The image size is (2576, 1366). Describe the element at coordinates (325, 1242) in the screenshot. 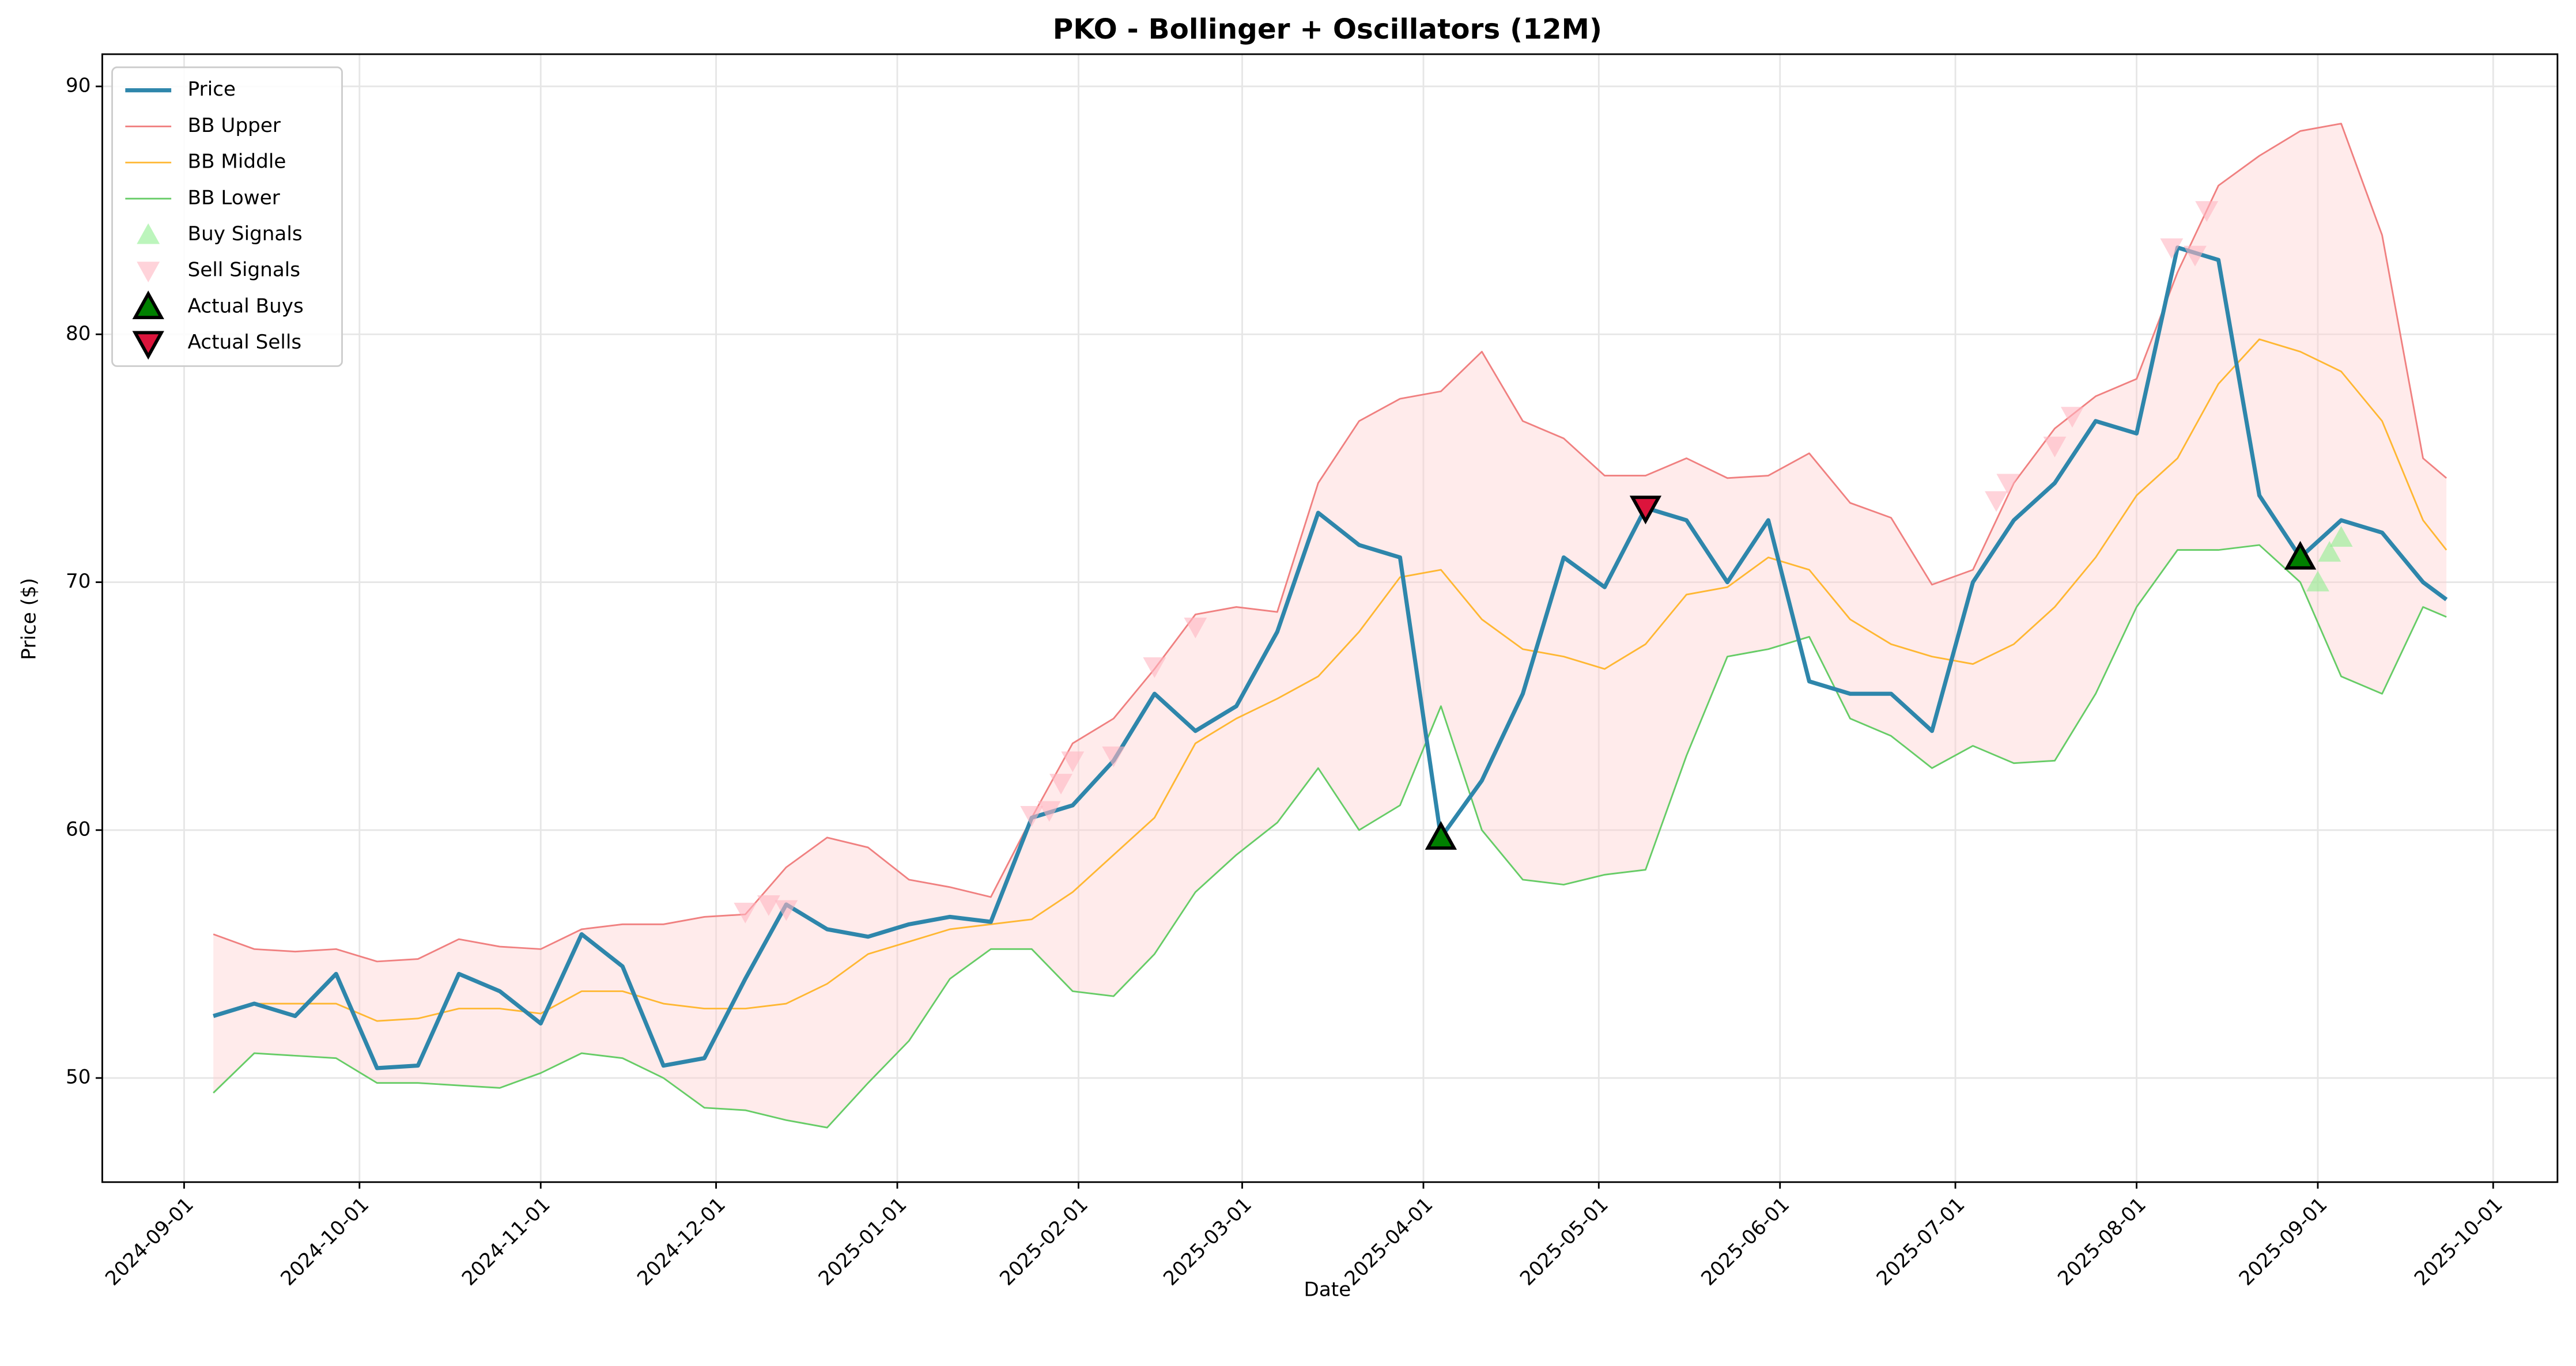

I see `x-tick-label: 2024-10-01` at that location.